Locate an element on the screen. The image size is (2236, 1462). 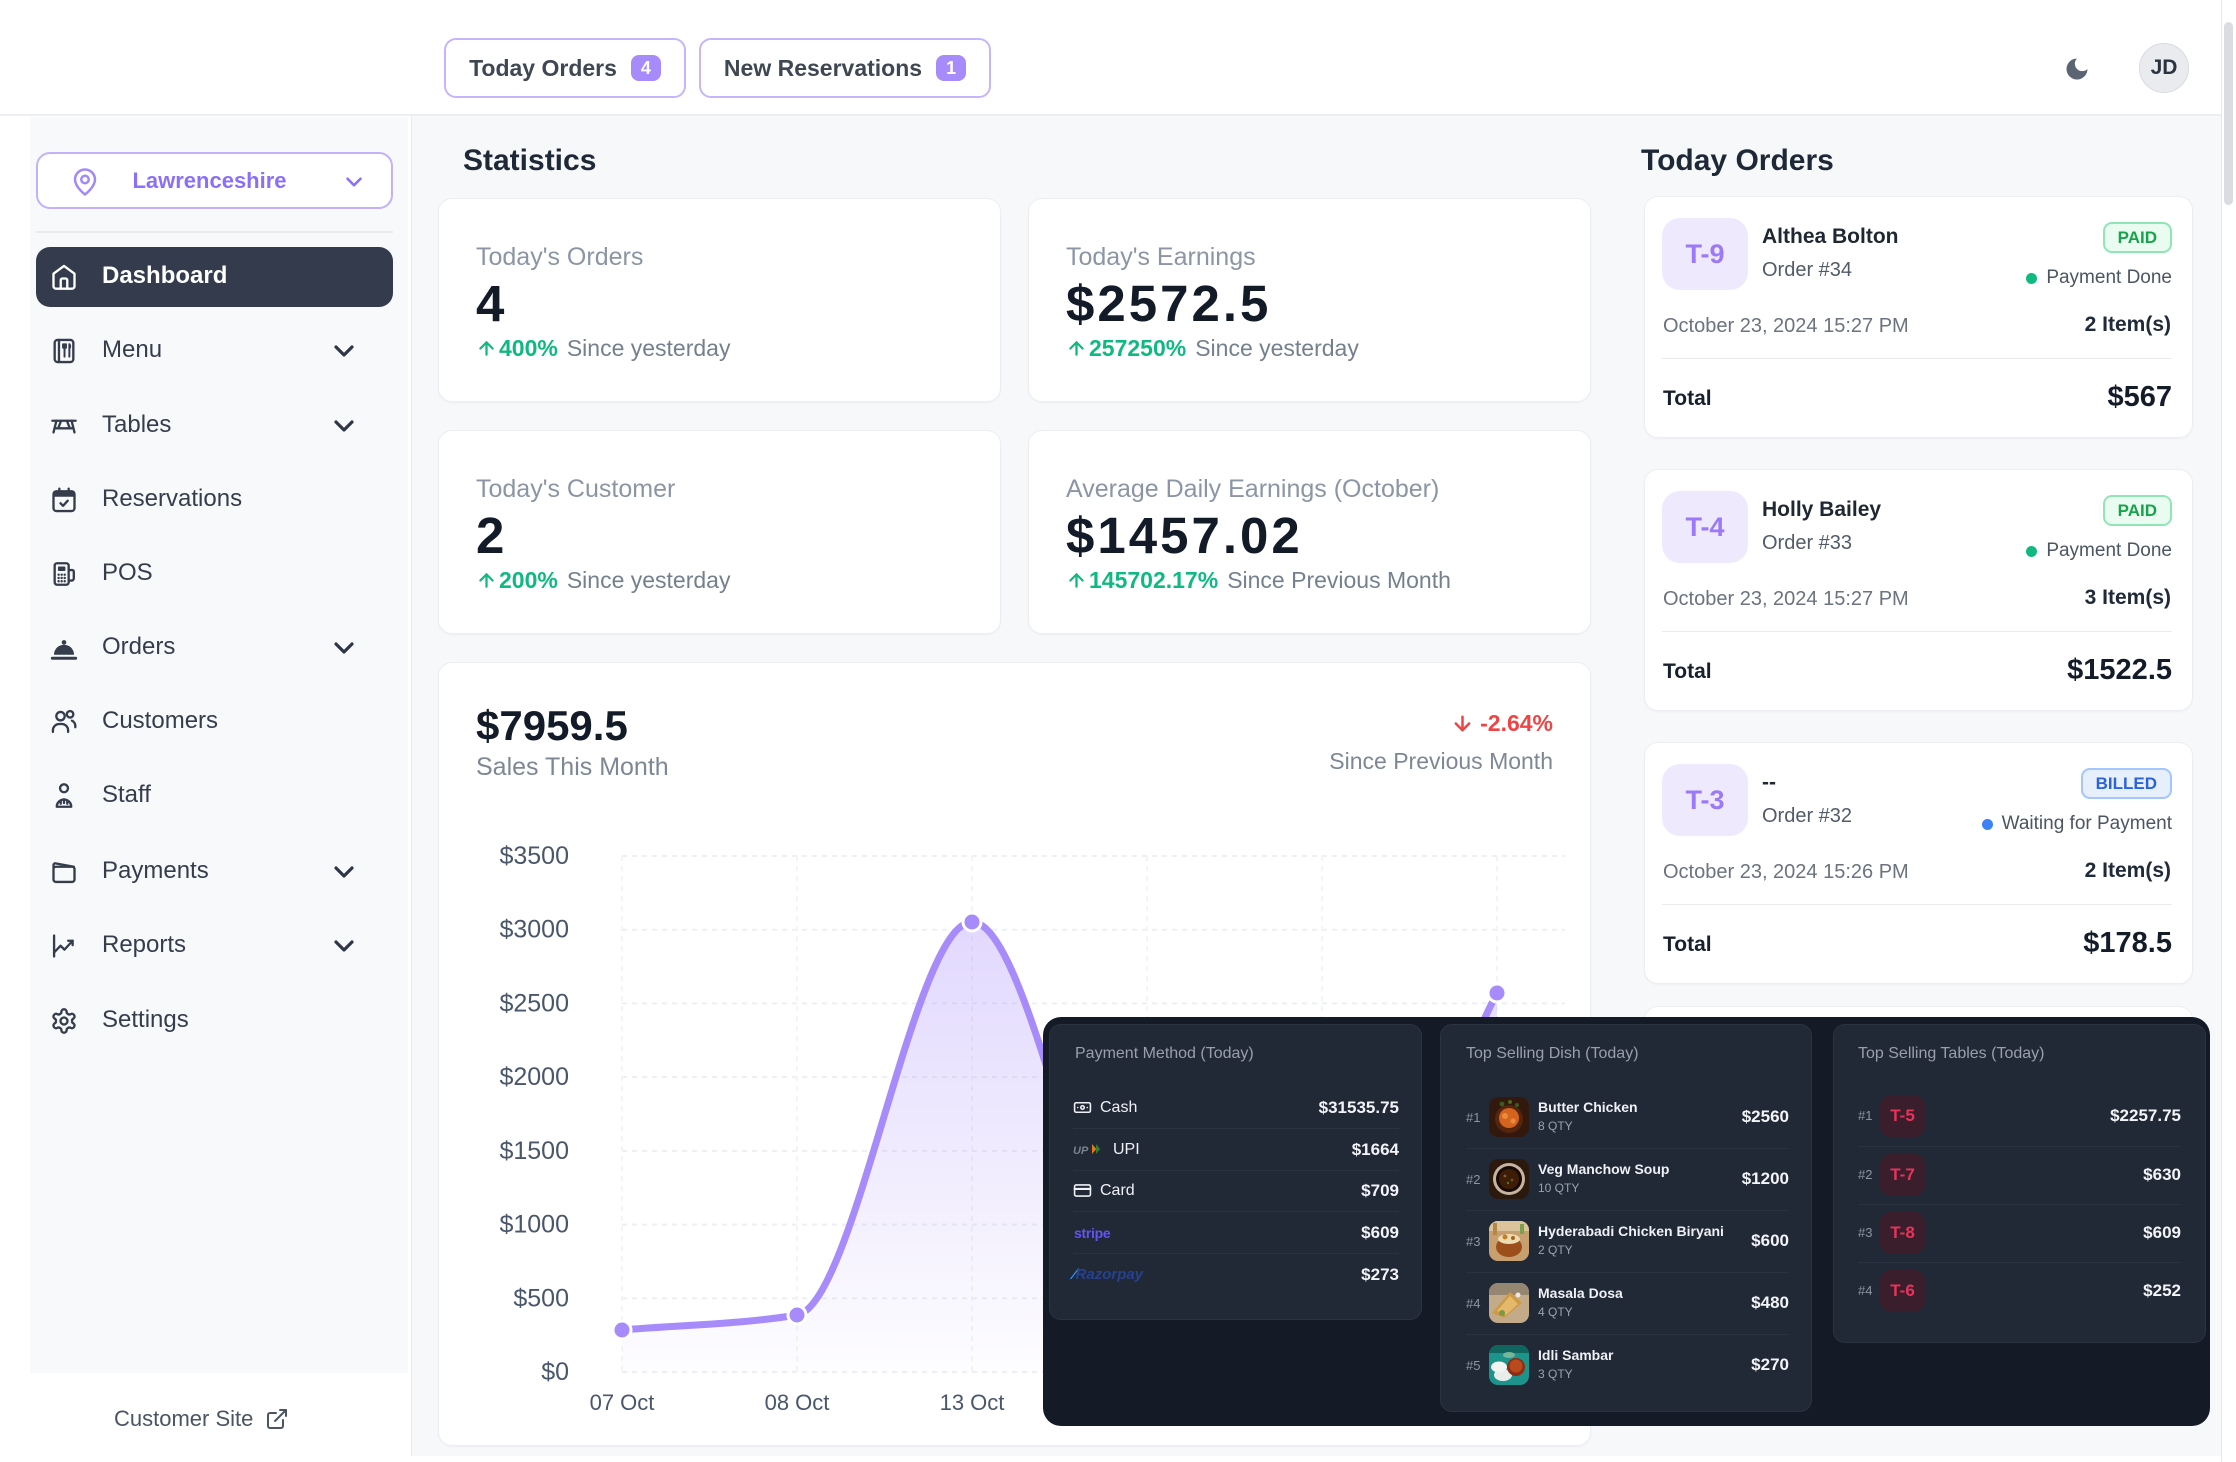
svg-text: $3500 is located at coordinates (534, 856).